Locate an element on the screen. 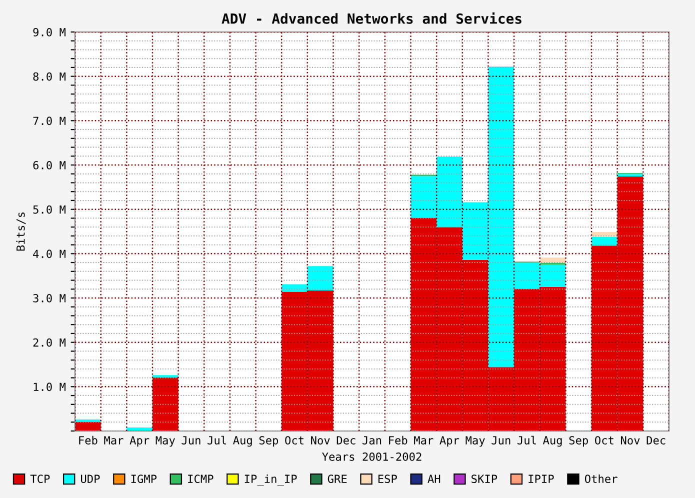  y-tick-label: 5.0 M is located at coordinates (49, 209).